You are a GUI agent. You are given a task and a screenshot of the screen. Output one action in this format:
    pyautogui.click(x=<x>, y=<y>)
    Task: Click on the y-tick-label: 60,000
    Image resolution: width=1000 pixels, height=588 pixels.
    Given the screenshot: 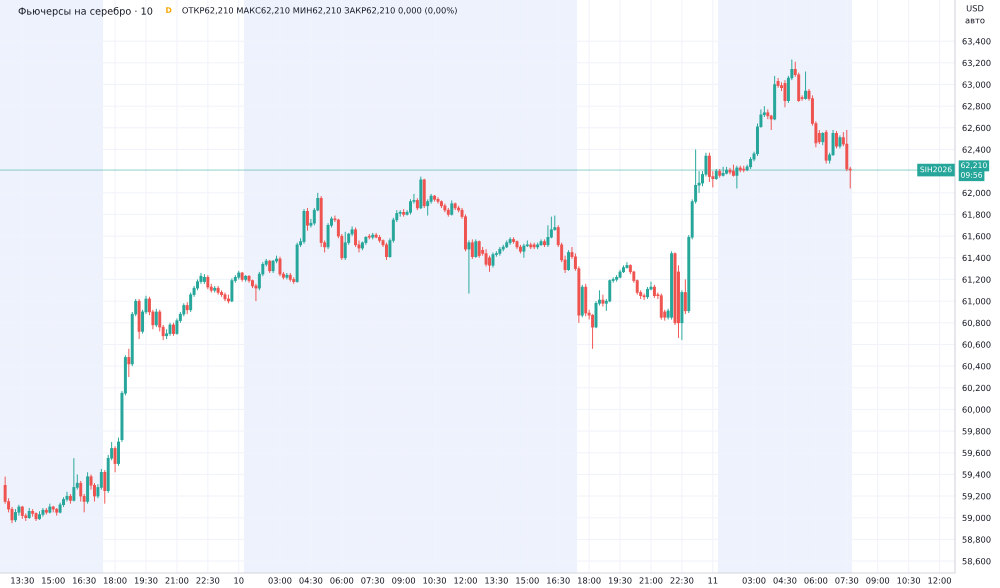 What is the action you would take?
    pyautogui.click(x=976, y=410)
    